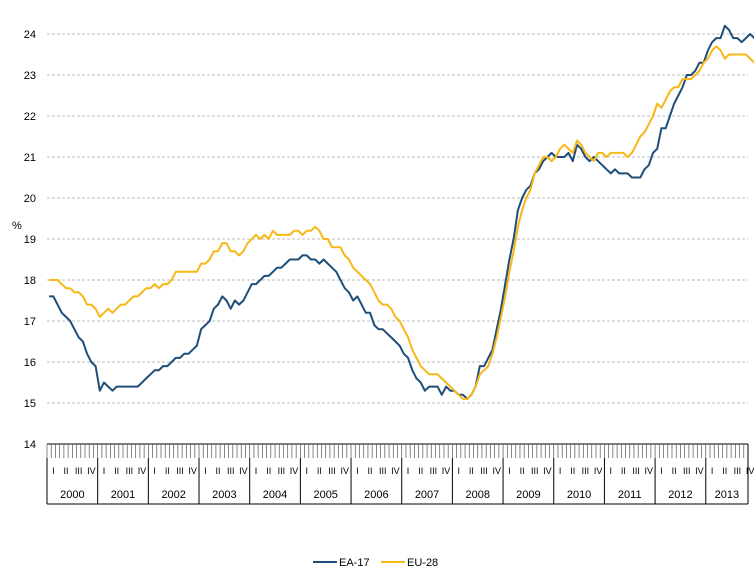  Describe the element at coordinates (224, 495) in the screenshot. I see `year-label: 2003` at that location.